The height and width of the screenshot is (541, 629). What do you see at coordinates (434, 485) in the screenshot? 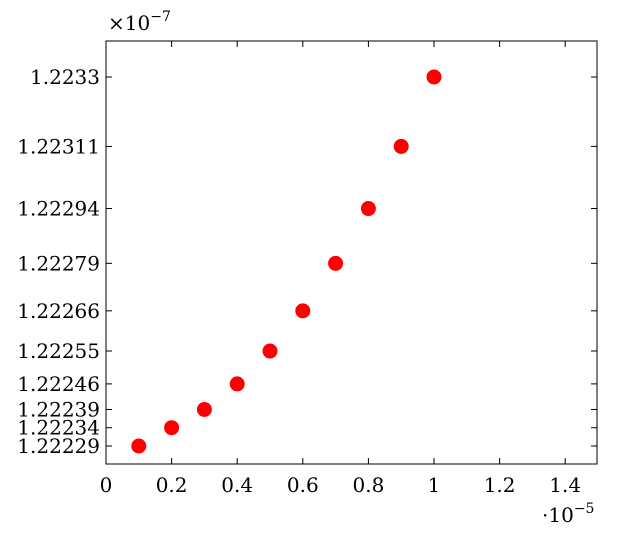
I see `x-tick-label: 1` at bounding box center [434, 485].